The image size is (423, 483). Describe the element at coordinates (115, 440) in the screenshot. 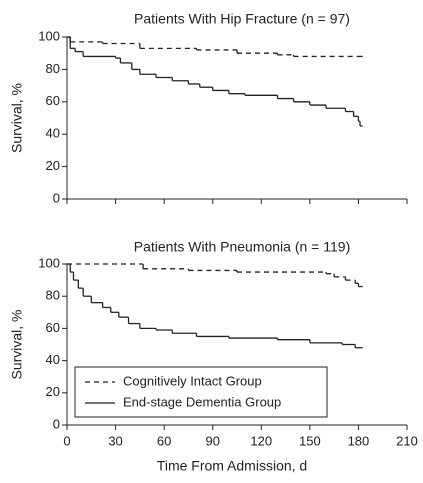

I see `x-tick-label: 30` at that location.